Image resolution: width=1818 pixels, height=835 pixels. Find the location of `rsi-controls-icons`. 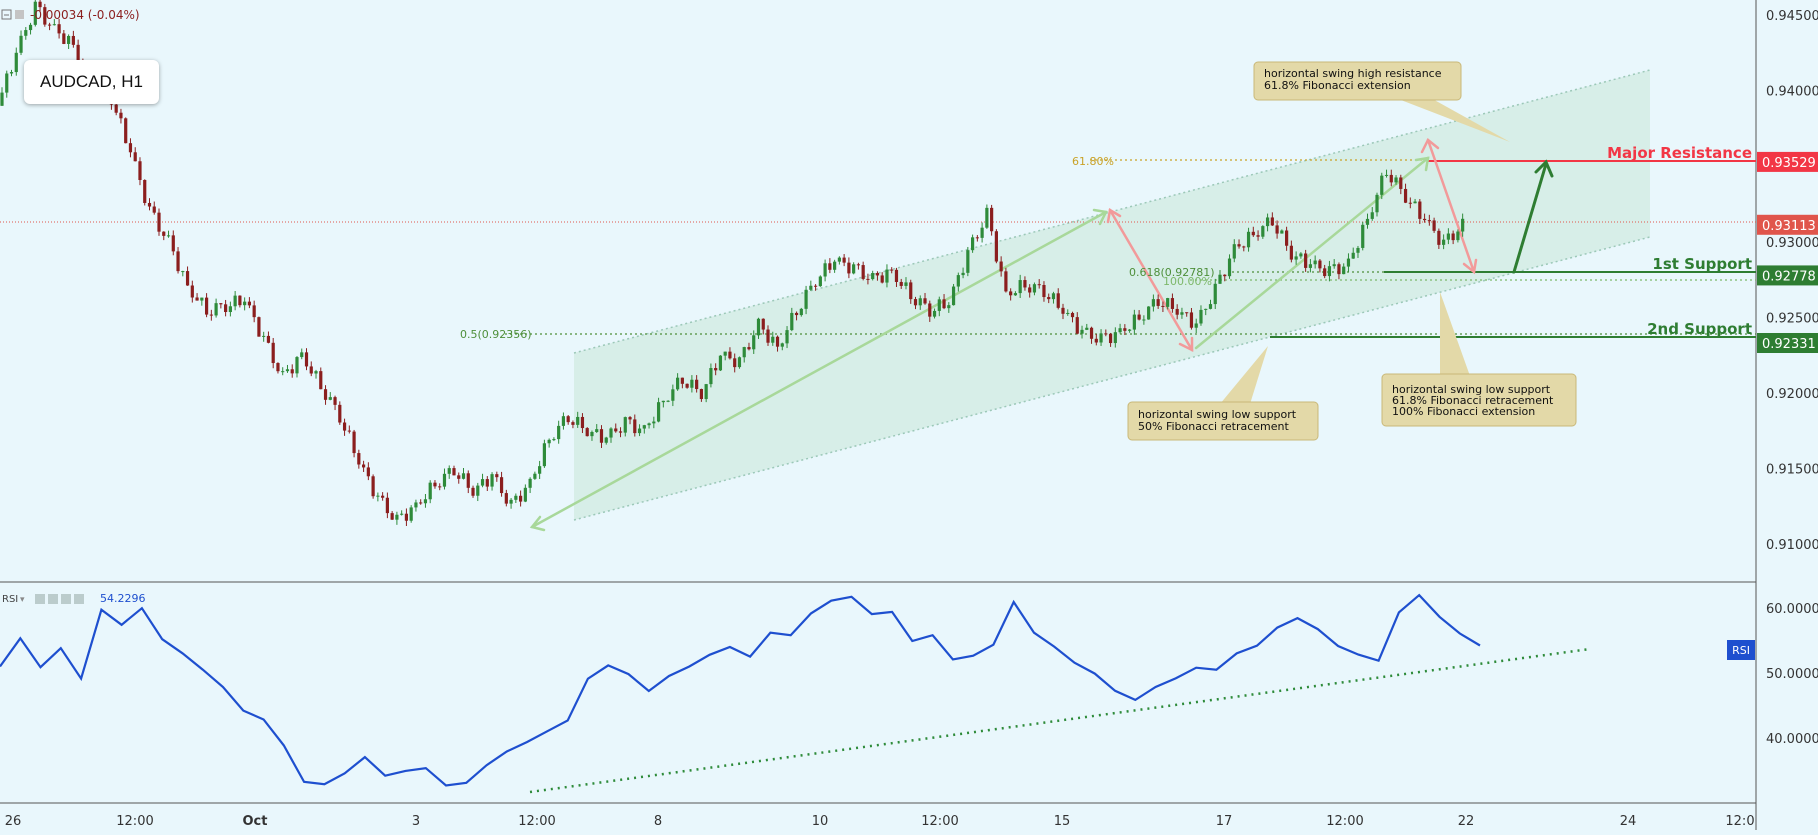

rsi-controls-icons is located at coordinates (59, 599).